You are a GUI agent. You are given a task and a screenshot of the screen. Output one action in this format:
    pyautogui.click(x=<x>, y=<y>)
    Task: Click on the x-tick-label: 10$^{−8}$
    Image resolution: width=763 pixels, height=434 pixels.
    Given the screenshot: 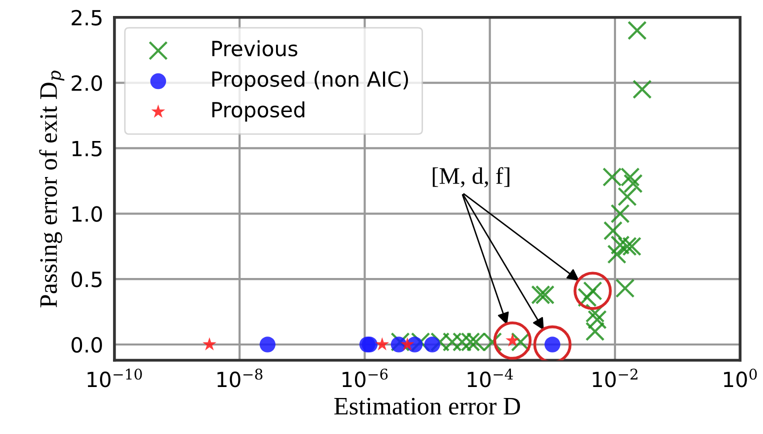 What is the action you would take?
    pyautogui.click(x=239, y=378)
    